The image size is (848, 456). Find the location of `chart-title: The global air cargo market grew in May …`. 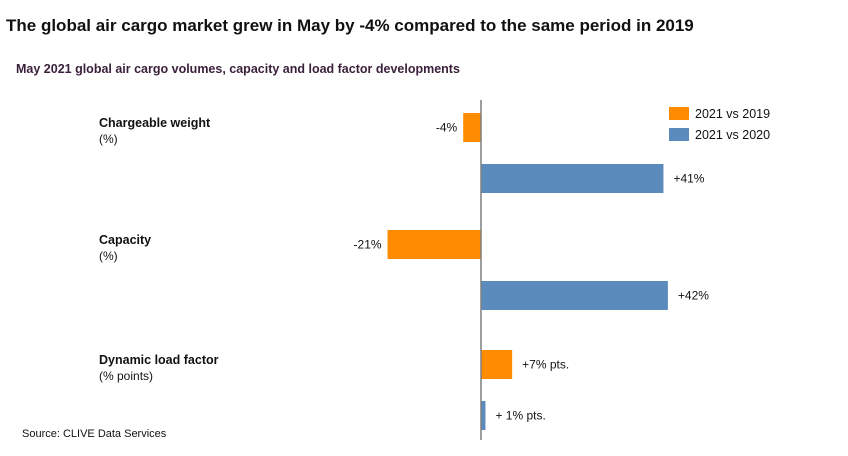

chart-title: The global air cargo market grew in May … is located at coordinates (350, 25).